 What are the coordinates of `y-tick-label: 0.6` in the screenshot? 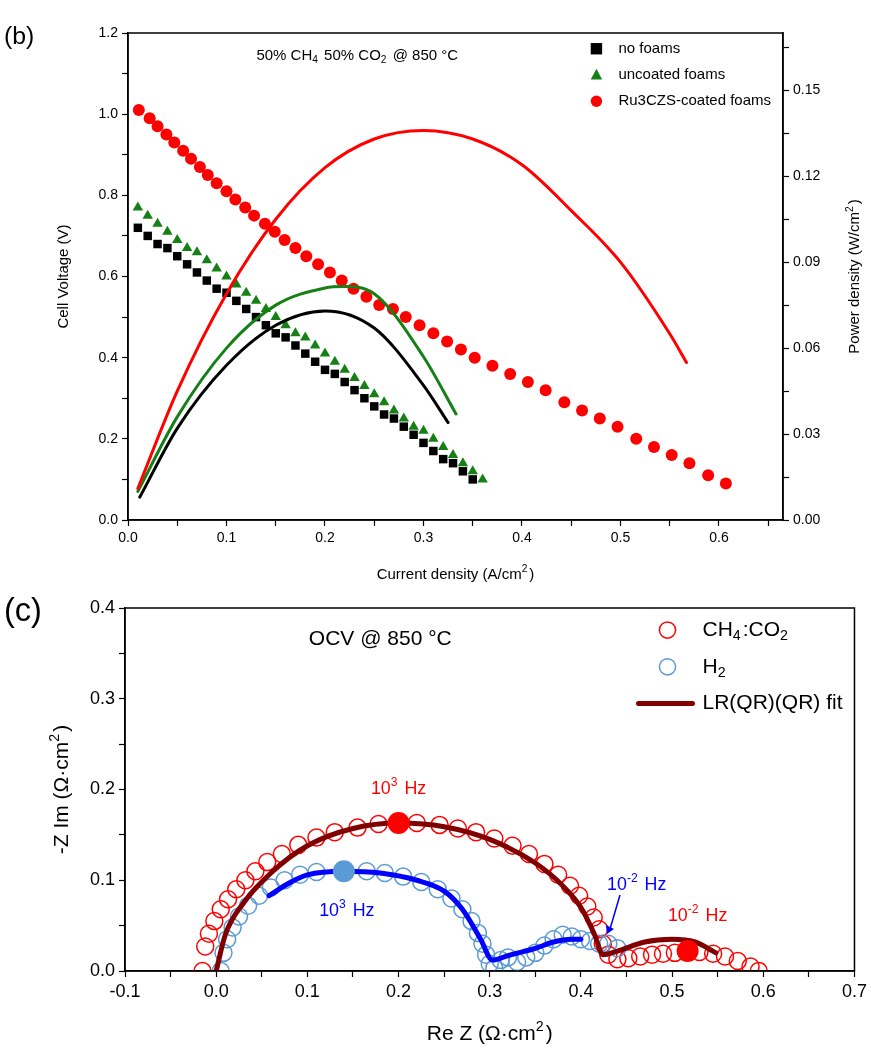 It's located at (108, 275).